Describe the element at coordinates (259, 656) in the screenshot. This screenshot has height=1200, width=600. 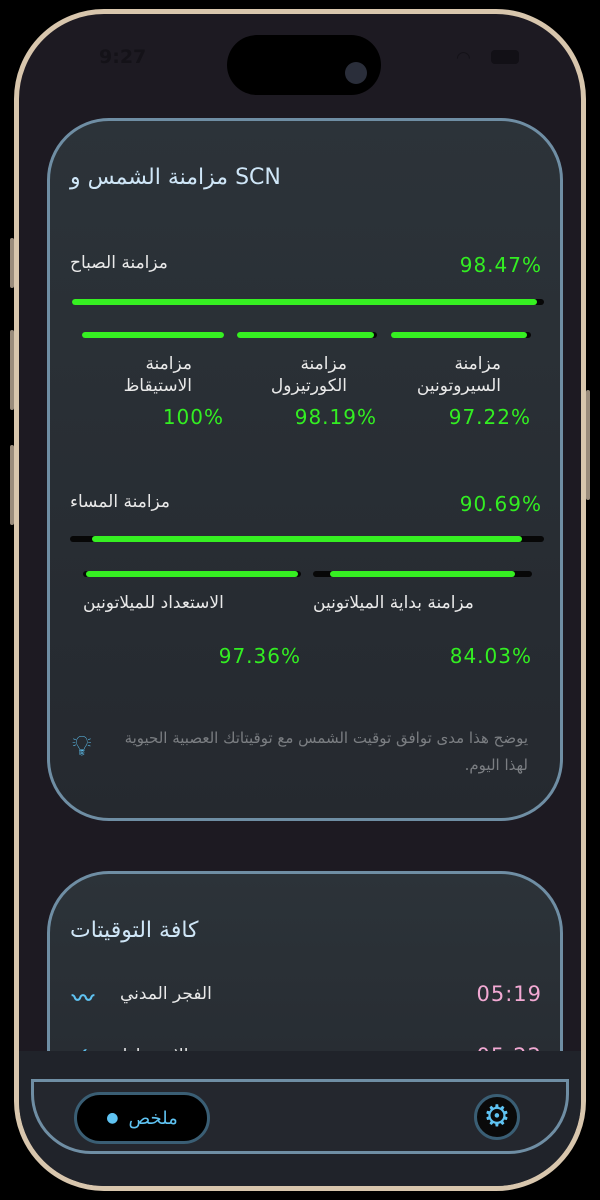
I see `melatonin-readiness-value: 97.36%` at that location.